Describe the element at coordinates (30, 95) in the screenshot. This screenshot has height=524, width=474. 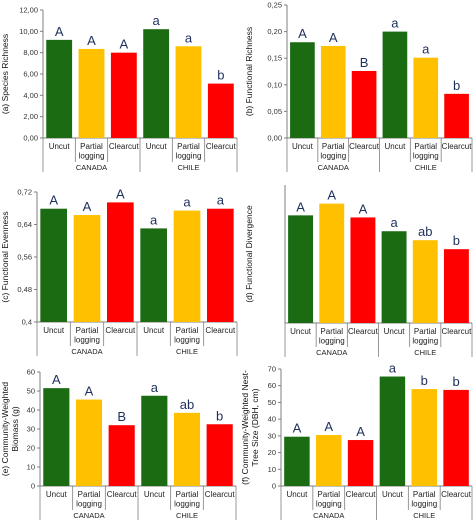
I see `y-tick-label: 4,00` at that location.